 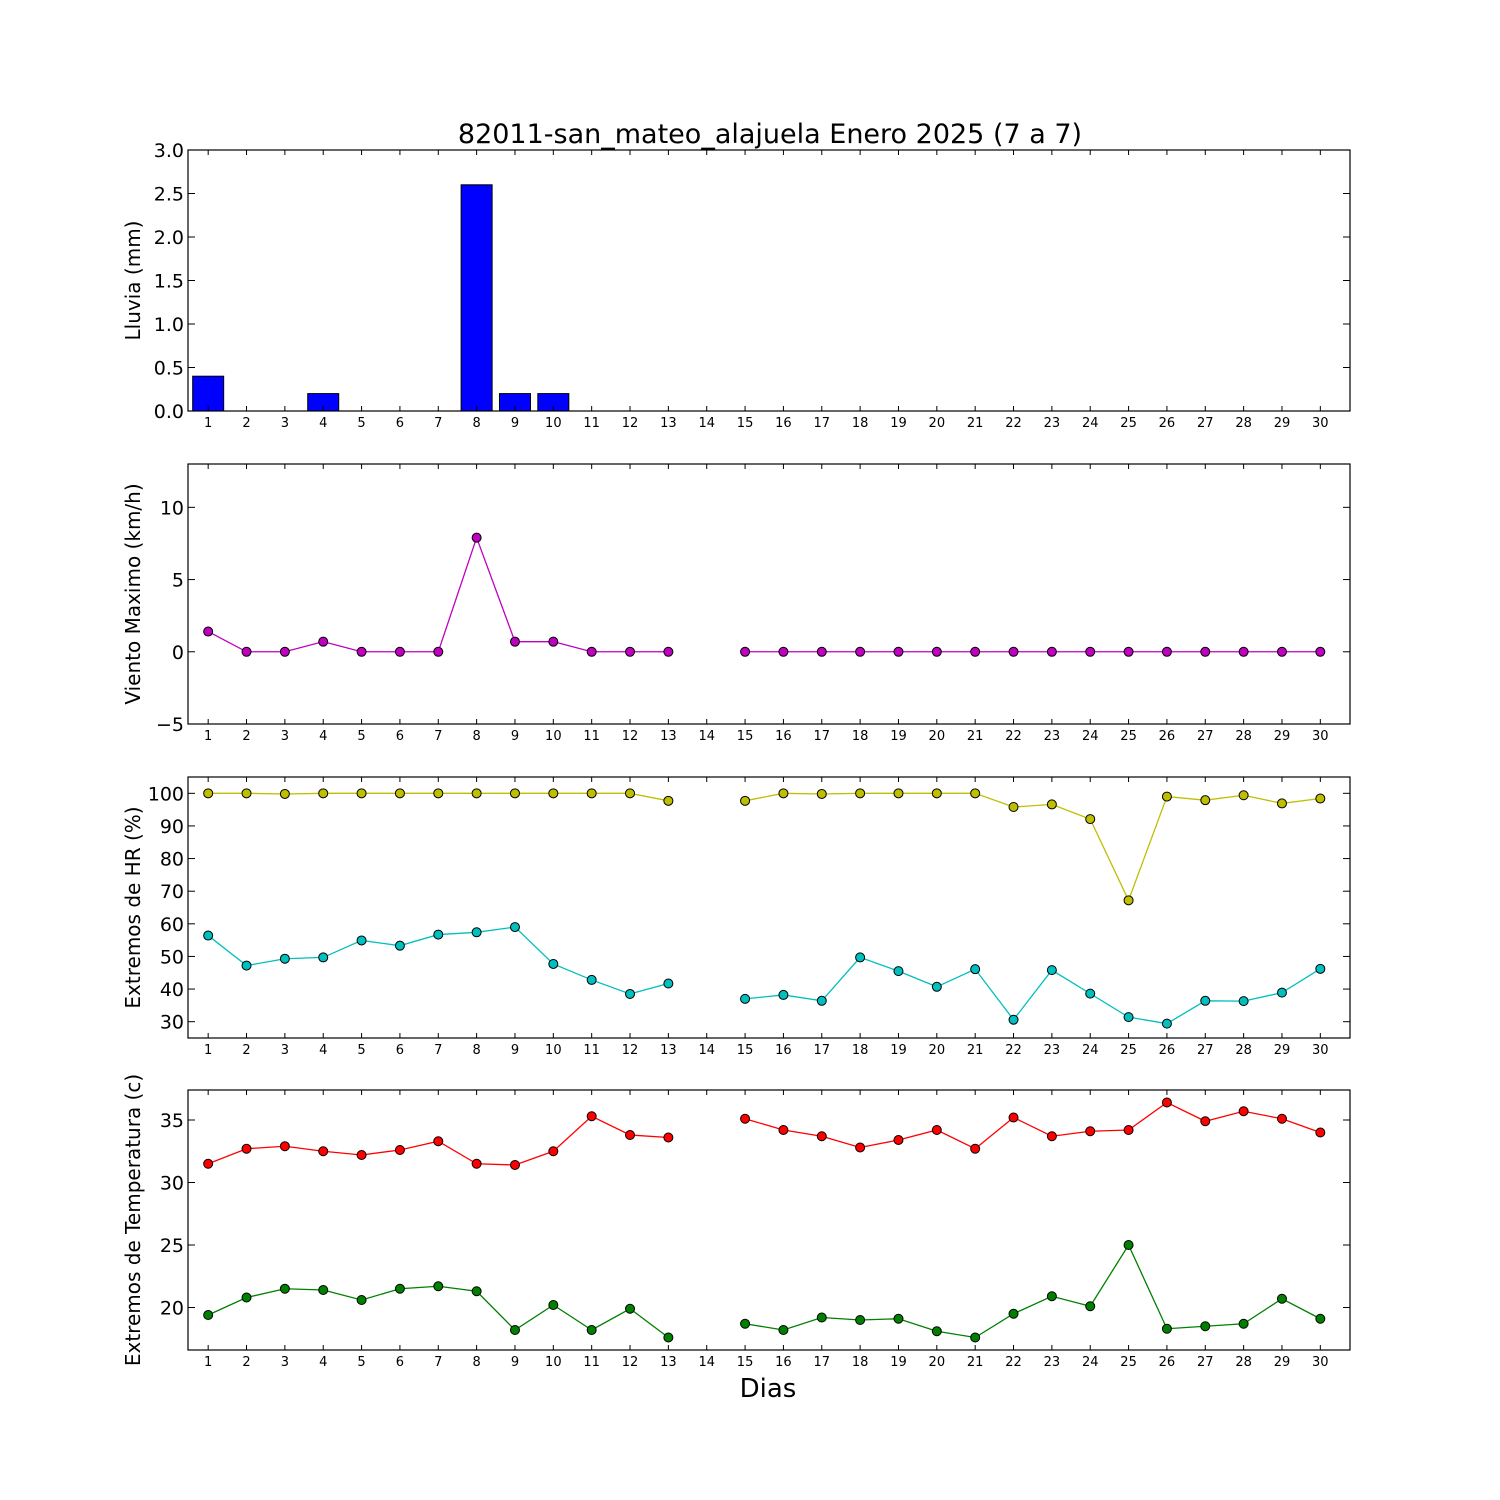 I want to click on x-tick-label: 20, so click(x=937, y=1050).